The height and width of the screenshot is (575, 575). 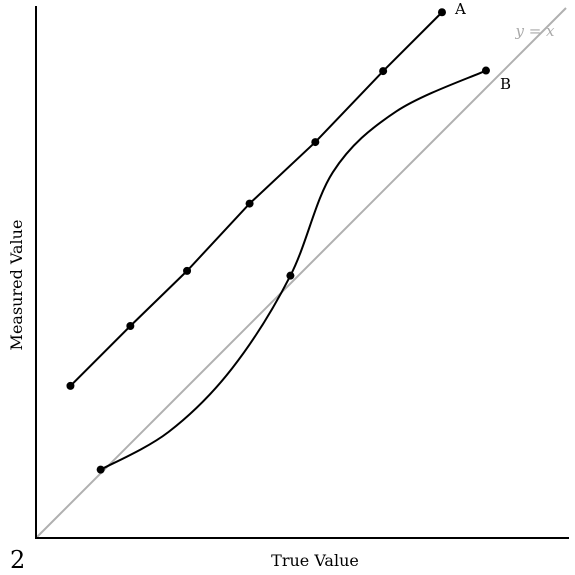 What do you see at coordinates (534, 31) in the screenshot?
I see `reference-line-label: y = x` at bounding box center [534, 31].